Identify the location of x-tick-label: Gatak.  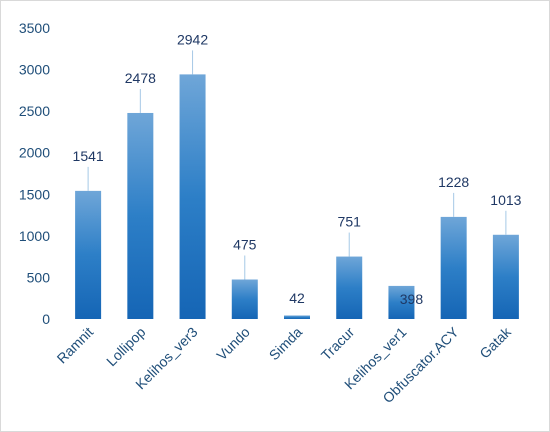
(495, 342).